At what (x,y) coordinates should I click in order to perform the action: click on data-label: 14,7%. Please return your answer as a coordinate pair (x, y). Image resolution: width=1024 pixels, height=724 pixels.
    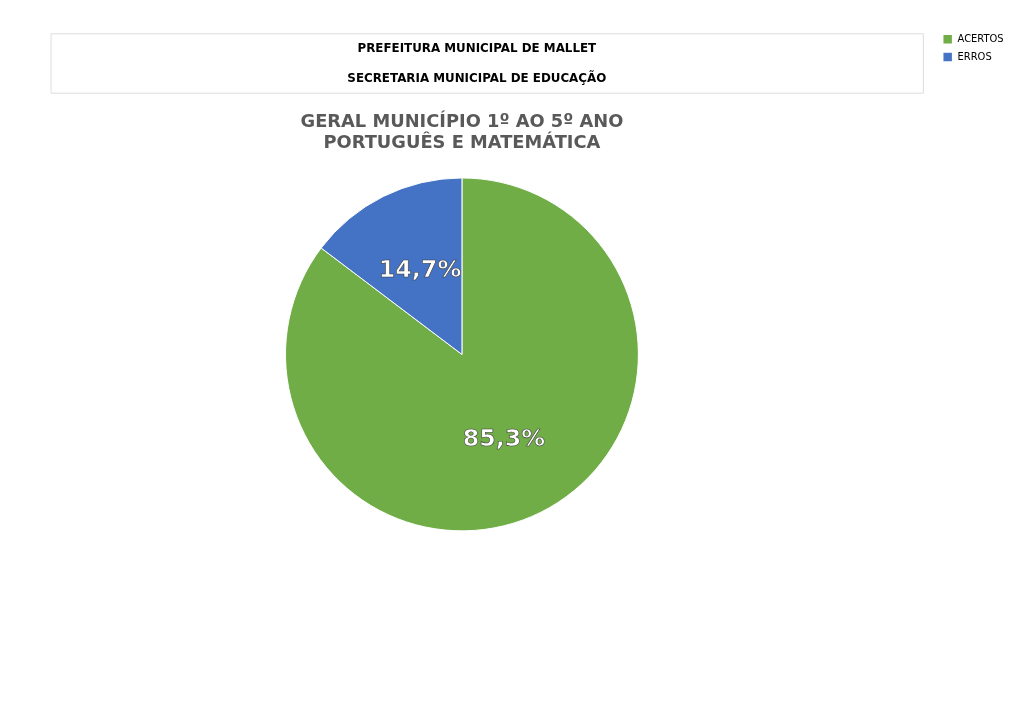
    Looking at the image, I should click on (420, 269).